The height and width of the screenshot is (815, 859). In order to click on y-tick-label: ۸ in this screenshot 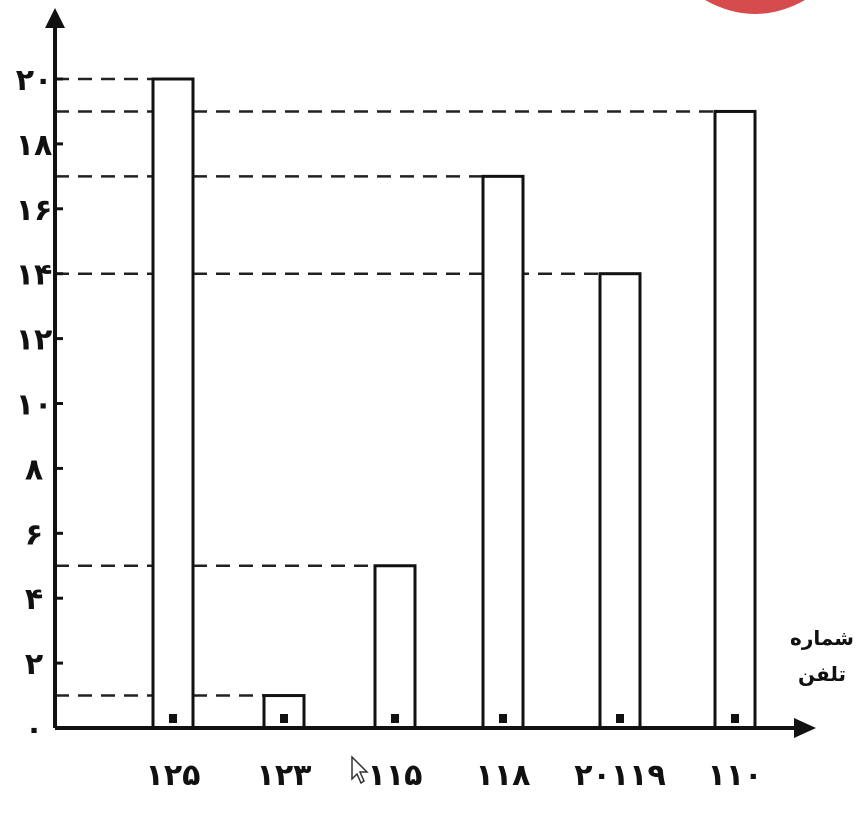, I will do `click(34, 469)`.